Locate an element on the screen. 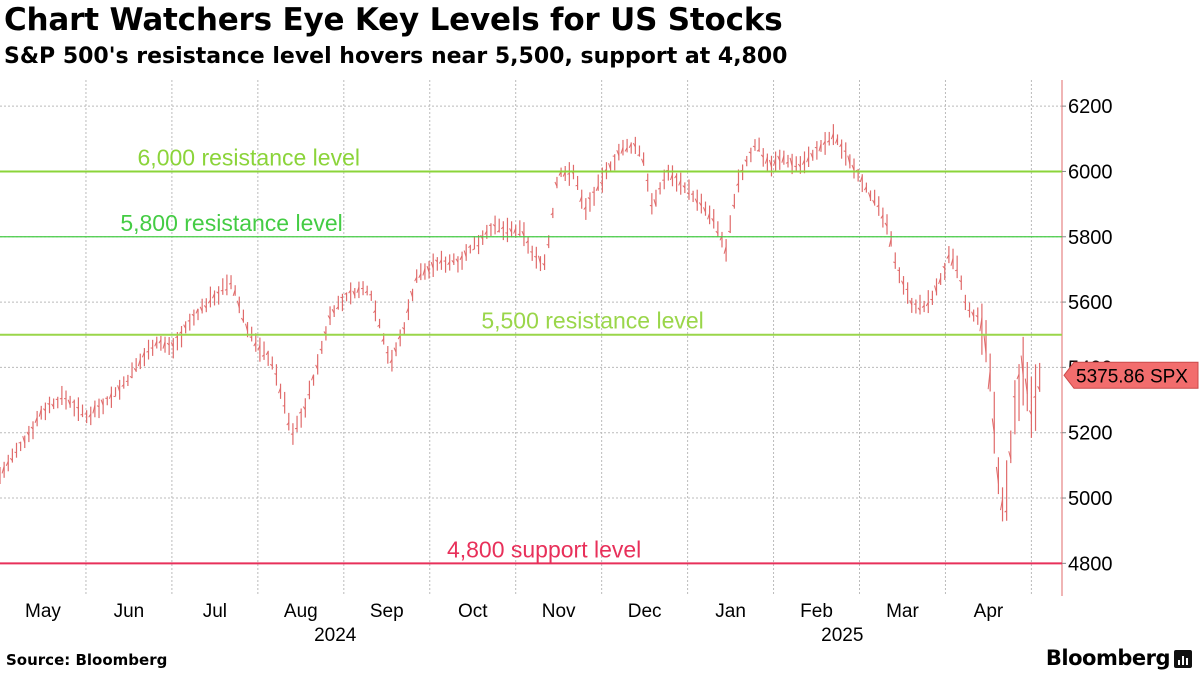  x-tick-label: Jan is located at coordinates (730, 611).